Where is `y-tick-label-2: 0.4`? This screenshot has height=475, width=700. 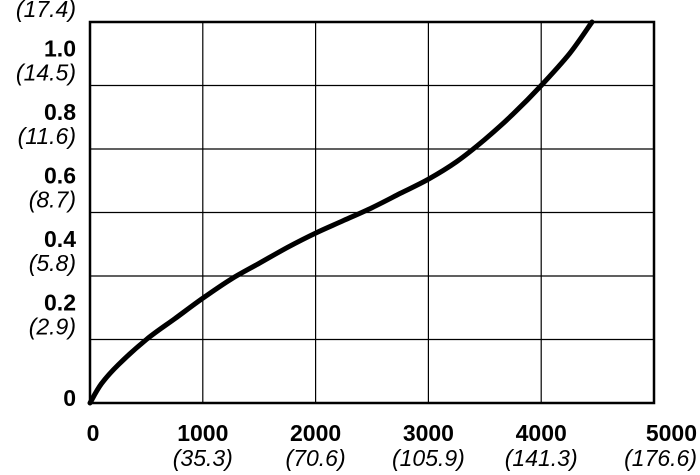
y-tick-label-2: 0.4 is located at coordinates (60, 239).